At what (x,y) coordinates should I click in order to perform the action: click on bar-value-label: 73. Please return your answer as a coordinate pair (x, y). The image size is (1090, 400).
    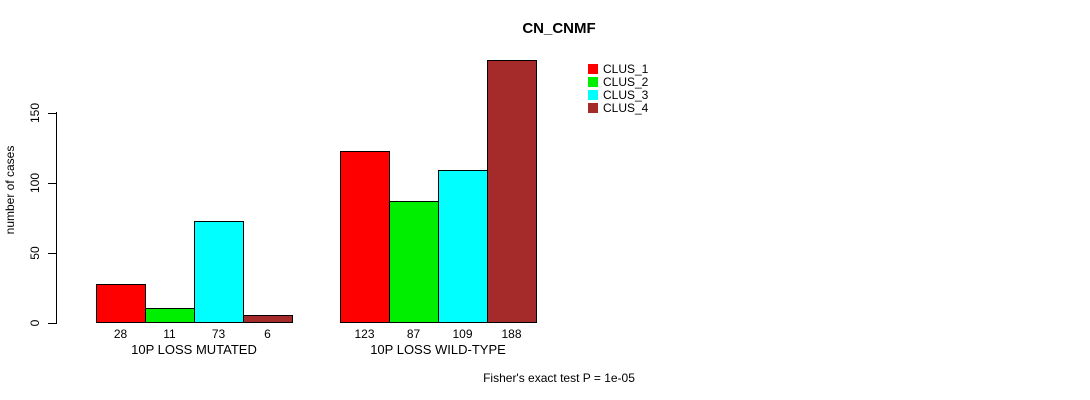
    Looking at the image, I should click on (218, 334).